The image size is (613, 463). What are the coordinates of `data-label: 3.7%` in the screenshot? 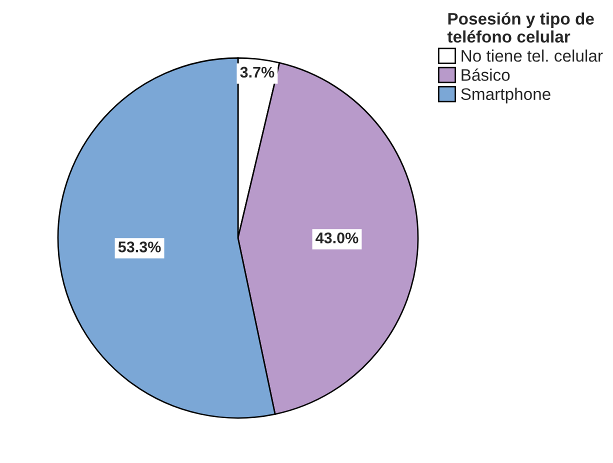 It's located at (257, 72).